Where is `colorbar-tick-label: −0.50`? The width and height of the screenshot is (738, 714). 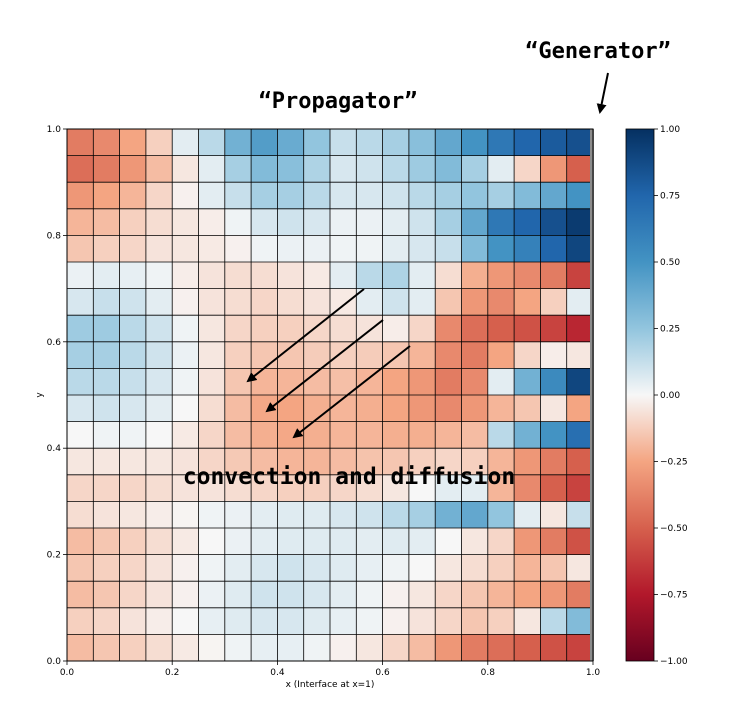 colorbar-tick-label: −0.50 is located at coordinates (674, 529).